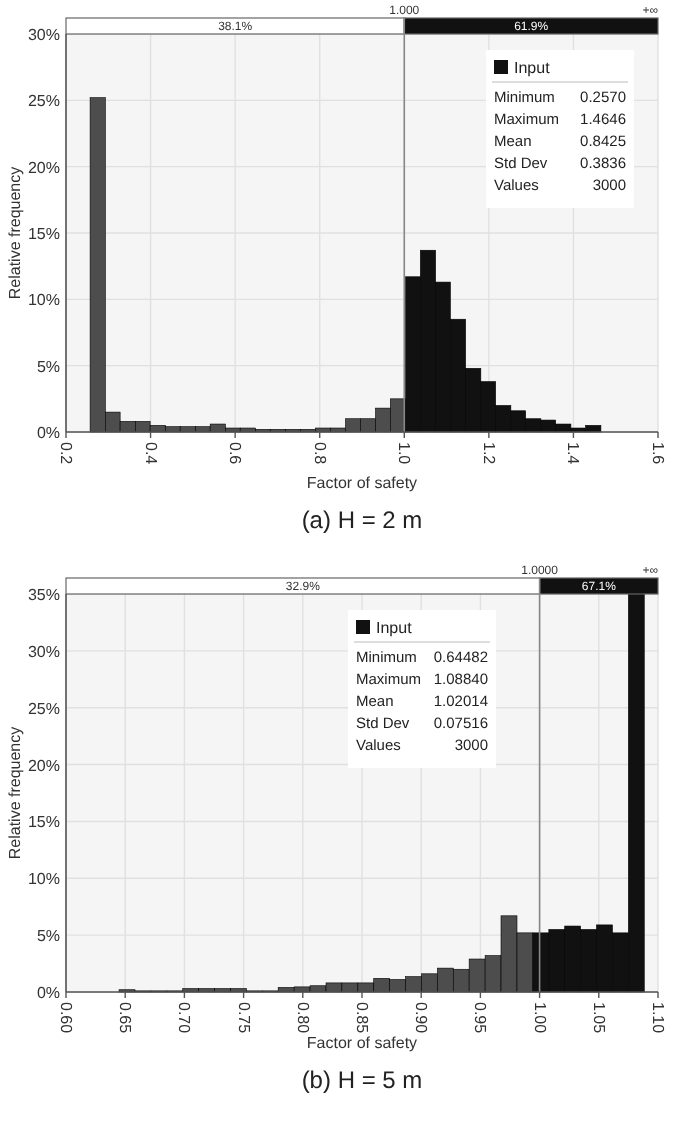 The image size is (680, 1130). Describe the element at coordinates (319, 454) in the screenshot. I see `x-tick-label: 0.8` at that location.